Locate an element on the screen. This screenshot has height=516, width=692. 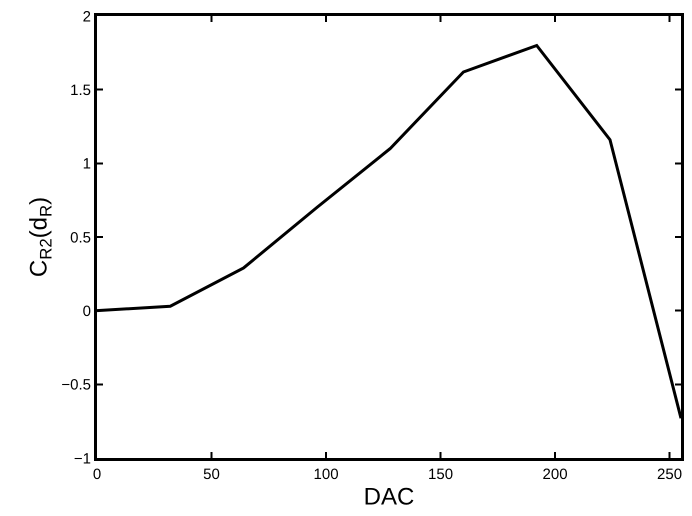
y-tick-label: −0.5 is located at coordinates (76, 385).